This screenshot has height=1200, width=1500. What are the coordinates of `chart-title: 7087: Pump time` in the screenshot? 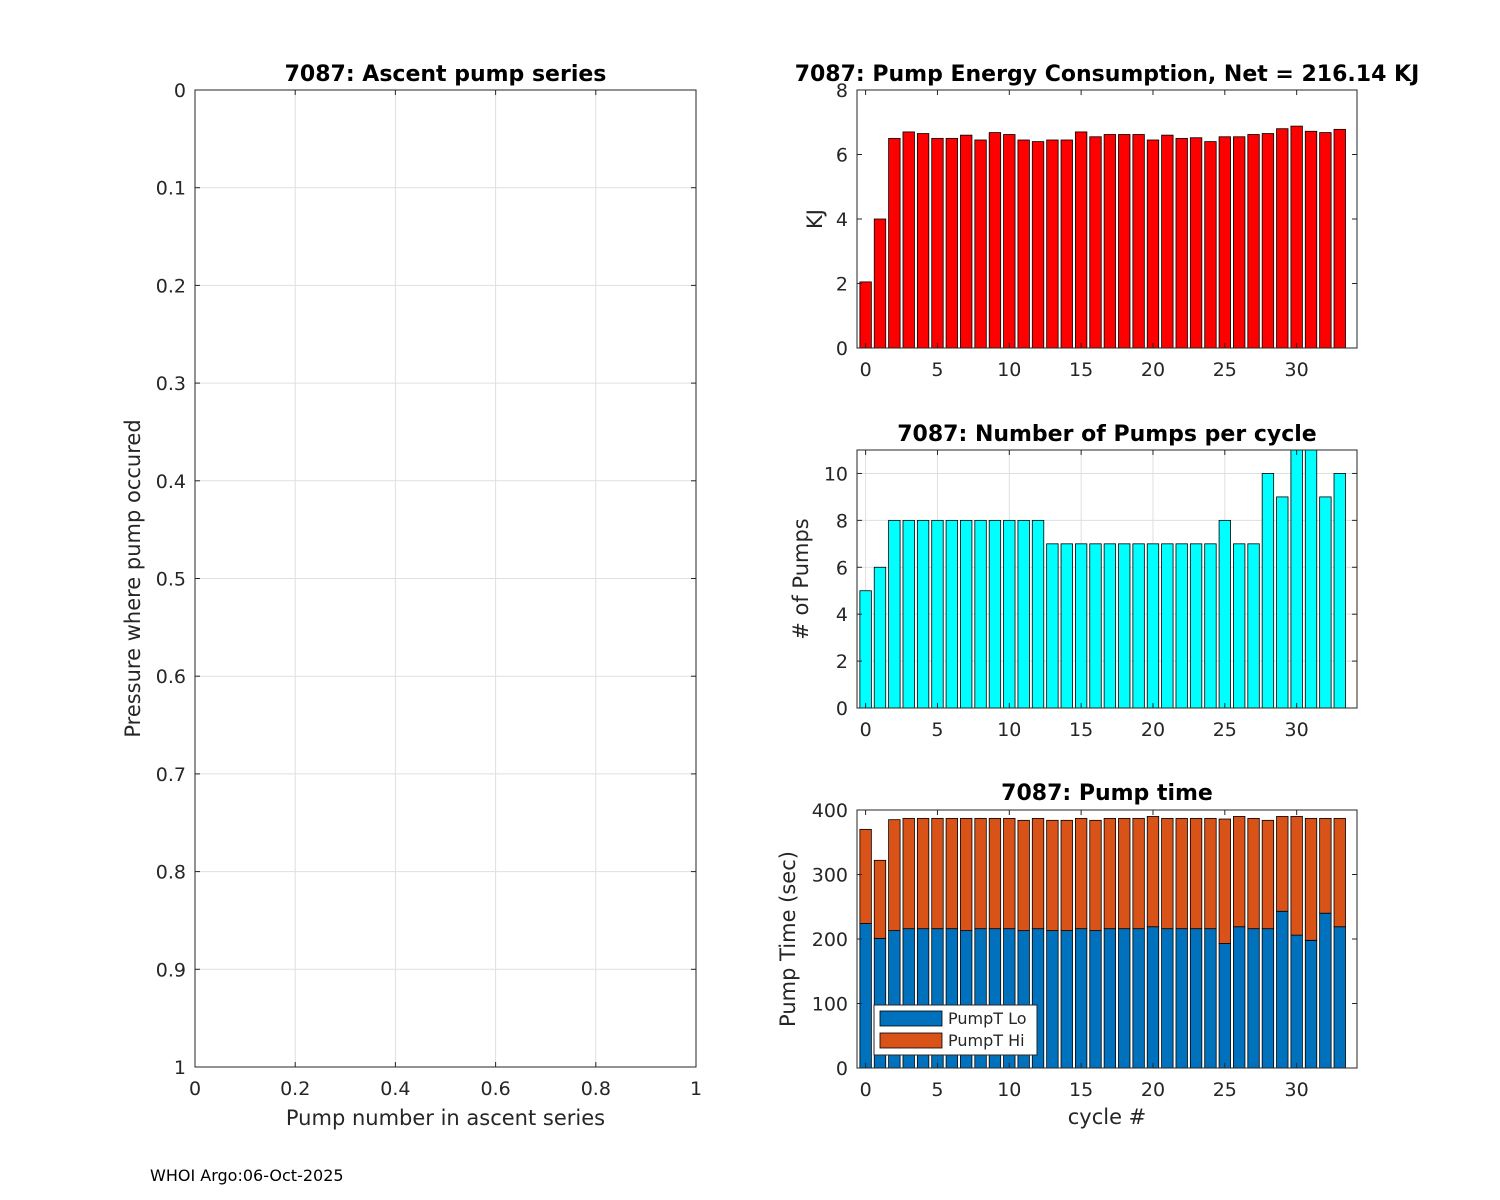 It's located at (1107, 793).